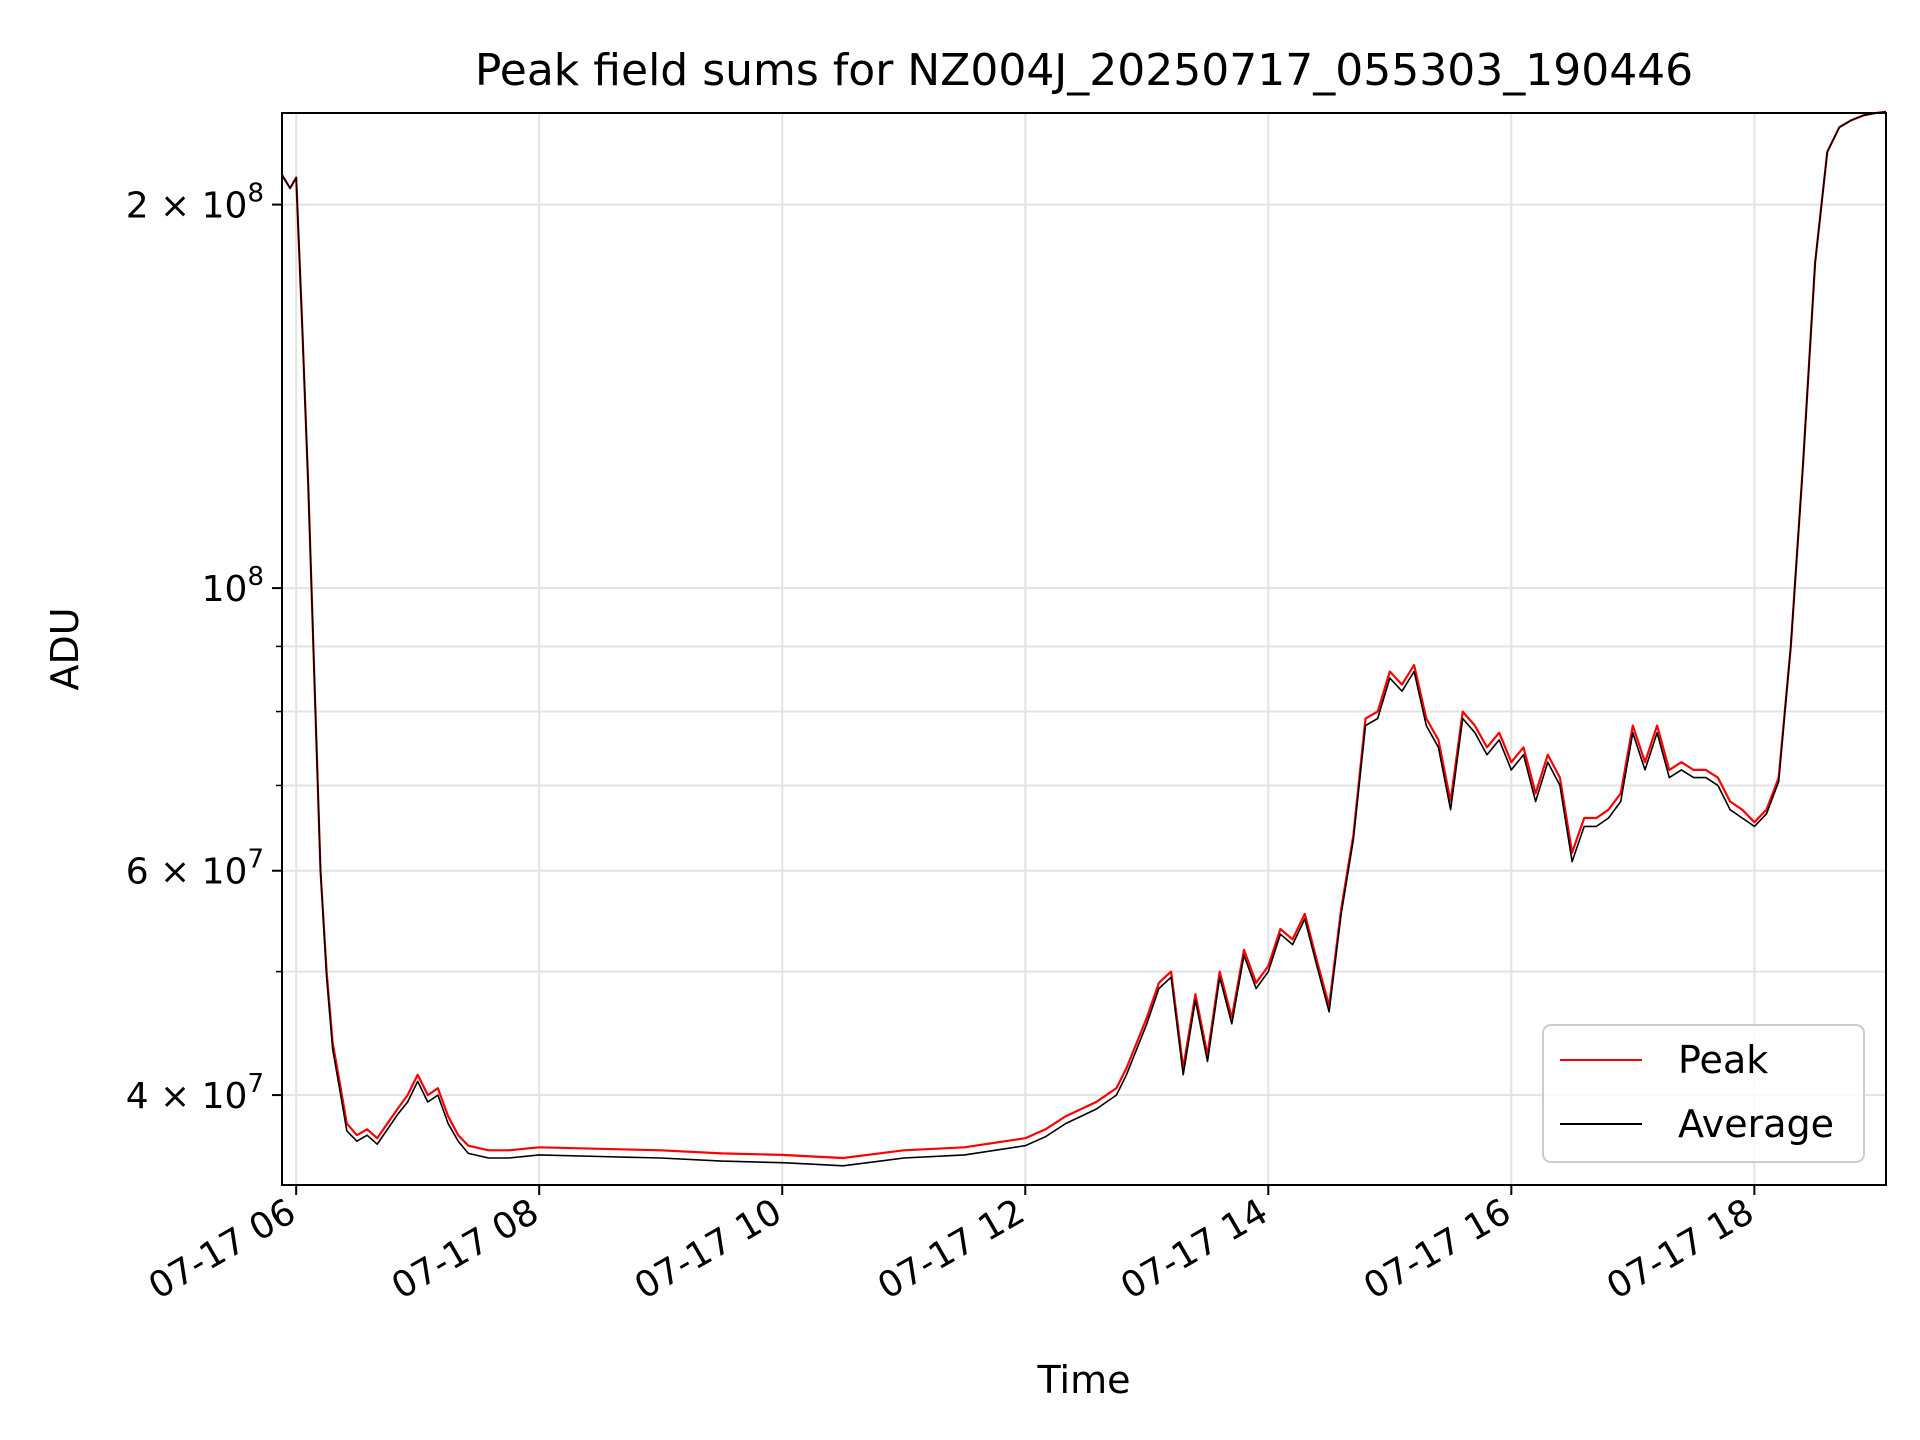  Describe the element at coordinates (65, 648) in the screenshot. I see `y-axis-label: ADU` at that location.